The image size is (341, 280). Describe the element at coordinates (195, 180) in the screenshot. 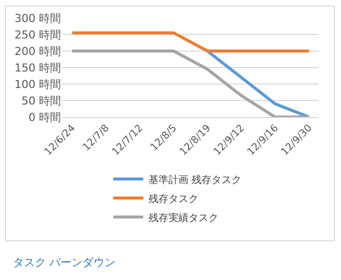

I see `legend-label: 基準計画 残存タスク` at that location.